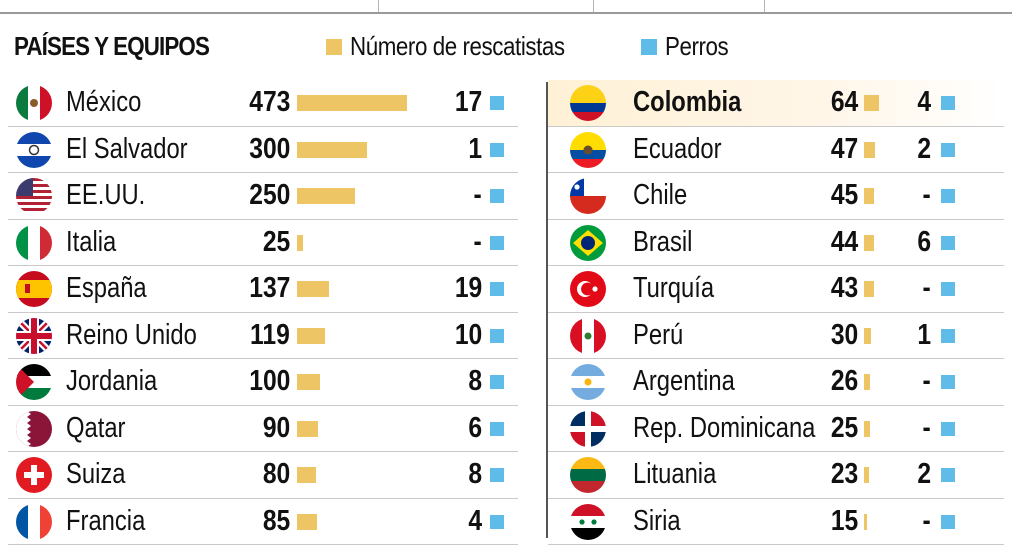 This screenshot has height=545, width=1024. Describe the element at coordinates (468, 102) in the screenshot. I see `dogs-value: 17` at that location.